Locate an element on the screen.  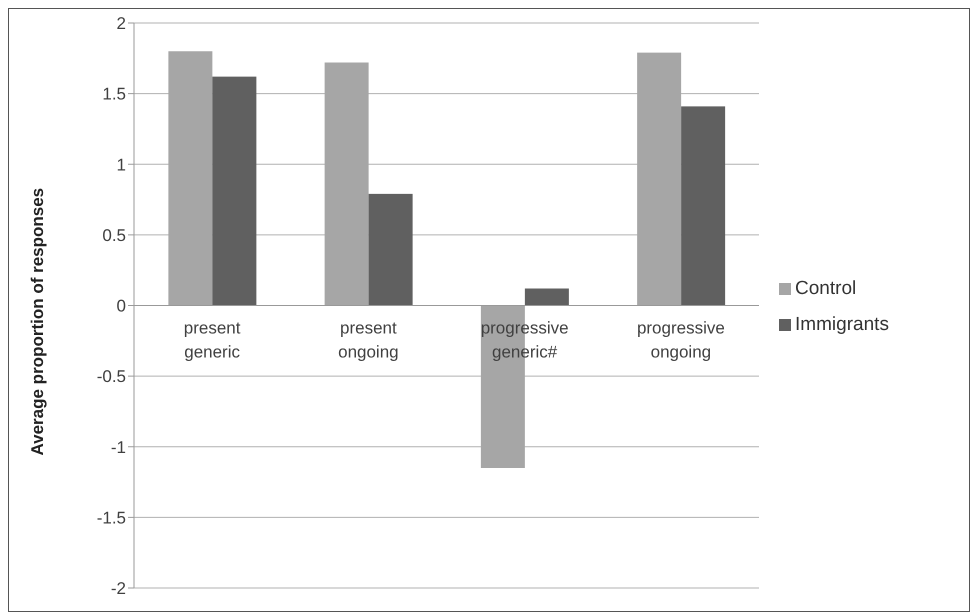
x-tick-label: progressive generic# is located at coordinates (524, 340).